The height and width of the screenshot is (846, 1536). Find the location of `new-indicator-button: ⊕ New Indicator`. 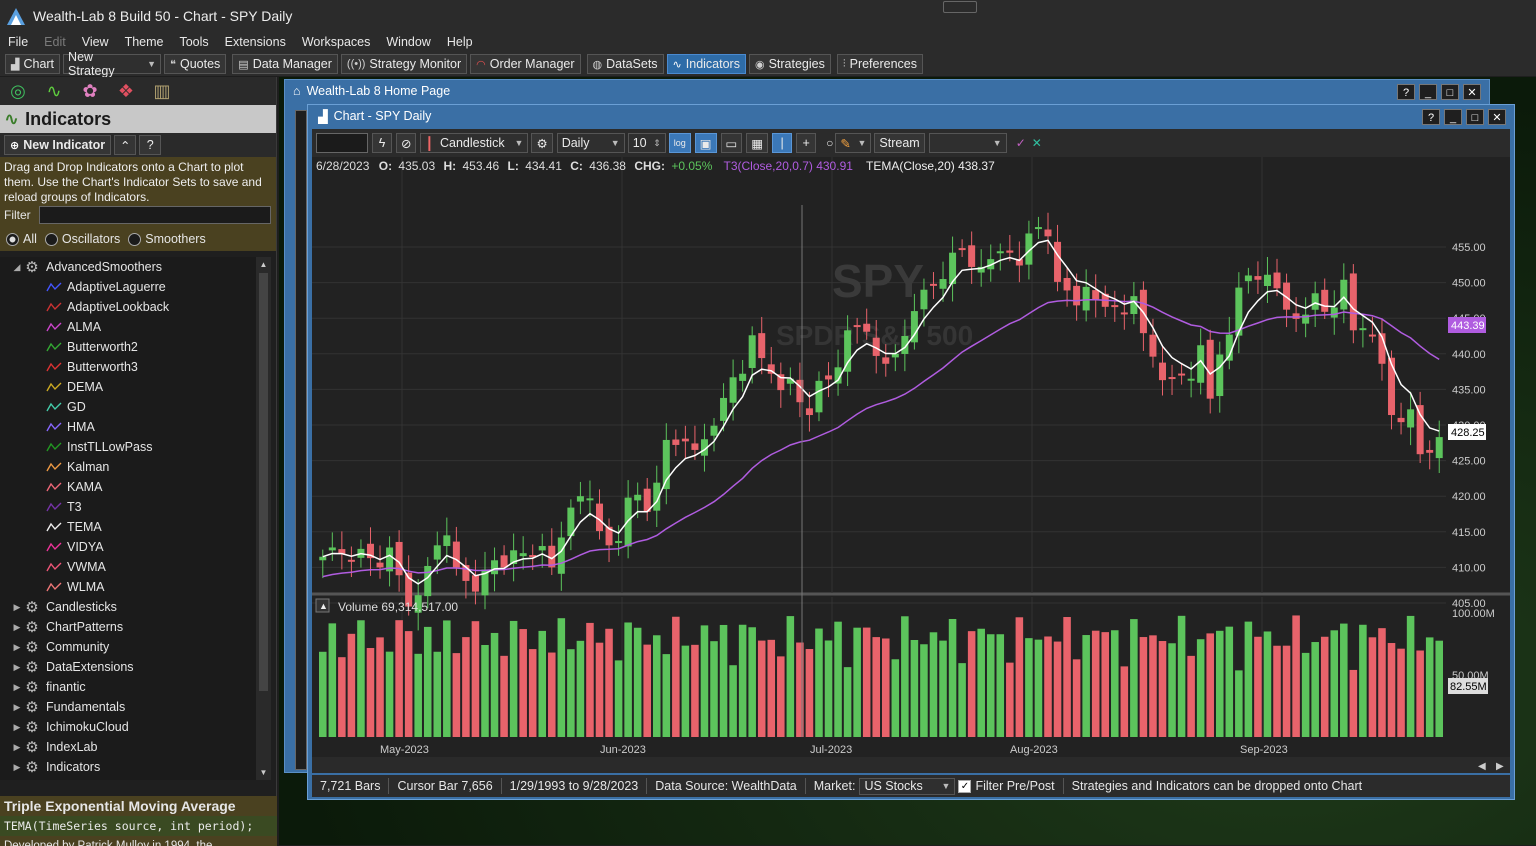

new-indicator-button: ⊕ New Indicator is located at coordinates (58, 145).